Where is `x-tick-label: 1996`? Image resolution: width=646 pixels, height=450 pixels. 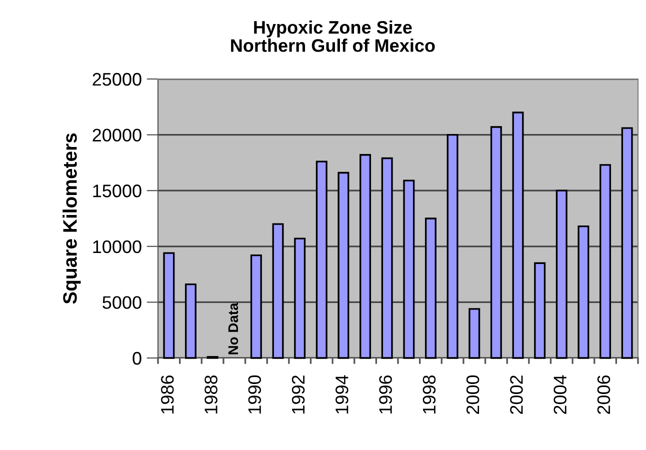 x-tick-label: 1996 is located at coordinates (385, 394).